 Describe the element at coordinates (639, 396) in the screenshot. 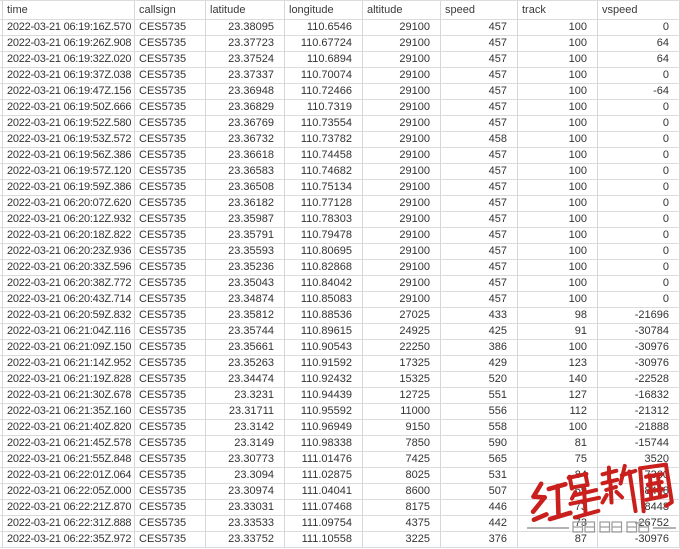

I see `cell-vspeed: -16832` at that location.